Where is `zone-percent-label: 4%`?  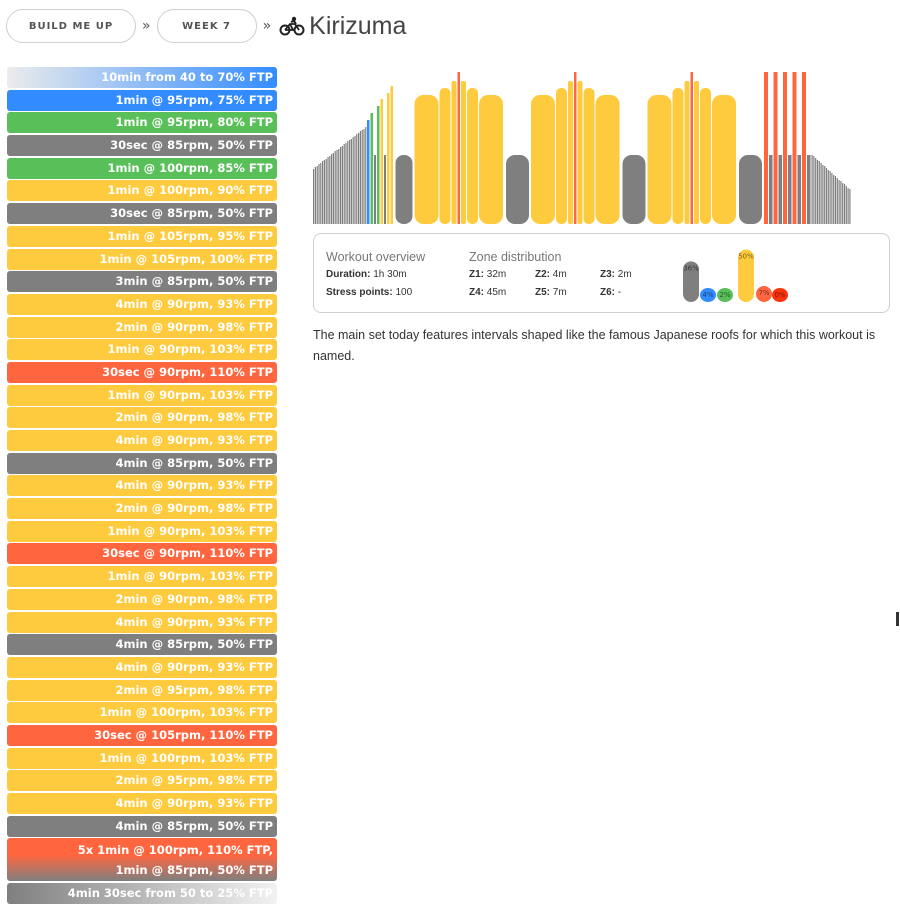 zone-percent-label: 4% is located at coordinates (707, 295).